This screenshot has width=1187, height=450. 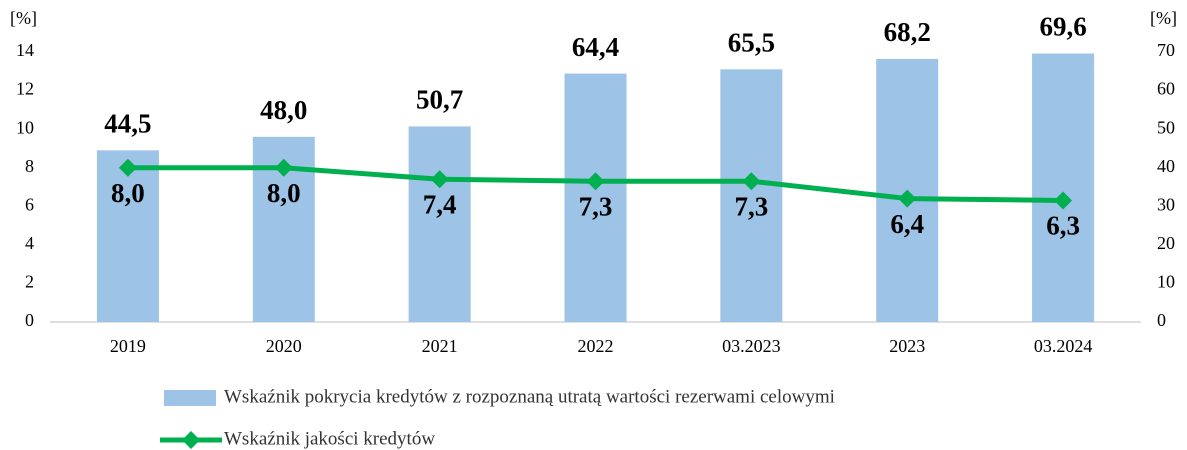 What do you see at coordinates (29, 166) in the screenshot?
I see `y-tick-label: 8` at bounding box center [29, 166].